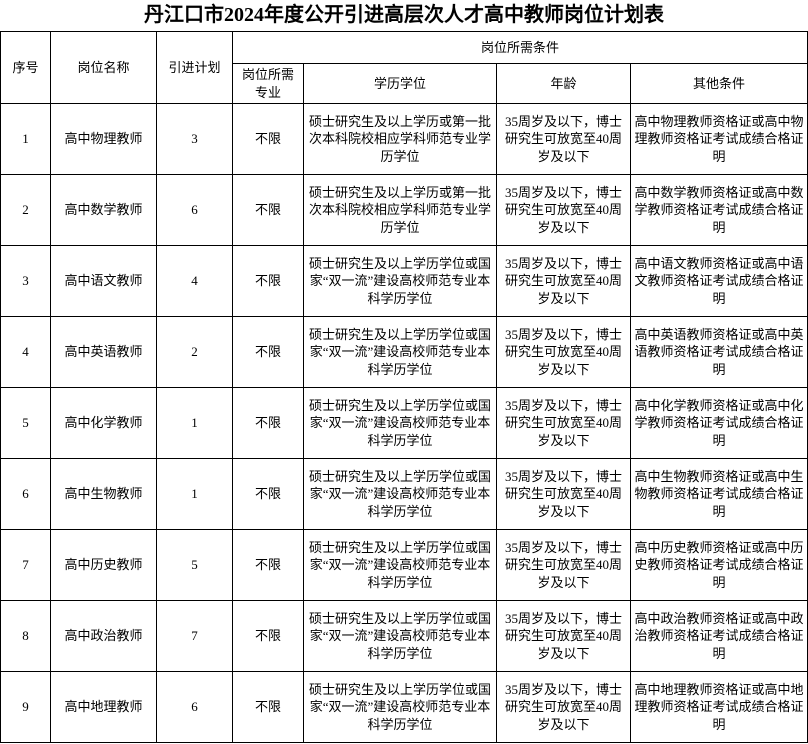  What do you see at coordinates (103, 67) in the screenshot?
I see `col-header-position: 岗位名称` at bounding box center [103, 67].